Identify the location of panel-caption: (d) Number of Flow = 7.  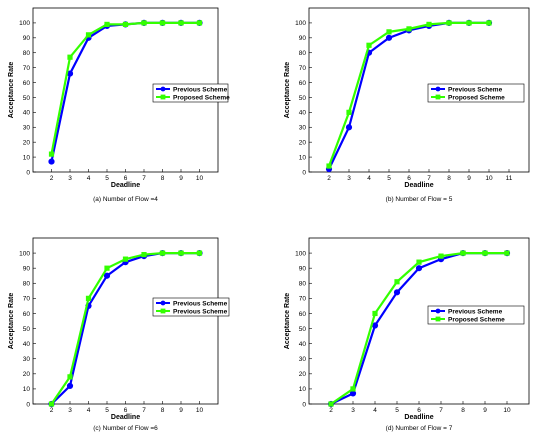
(419, 428).